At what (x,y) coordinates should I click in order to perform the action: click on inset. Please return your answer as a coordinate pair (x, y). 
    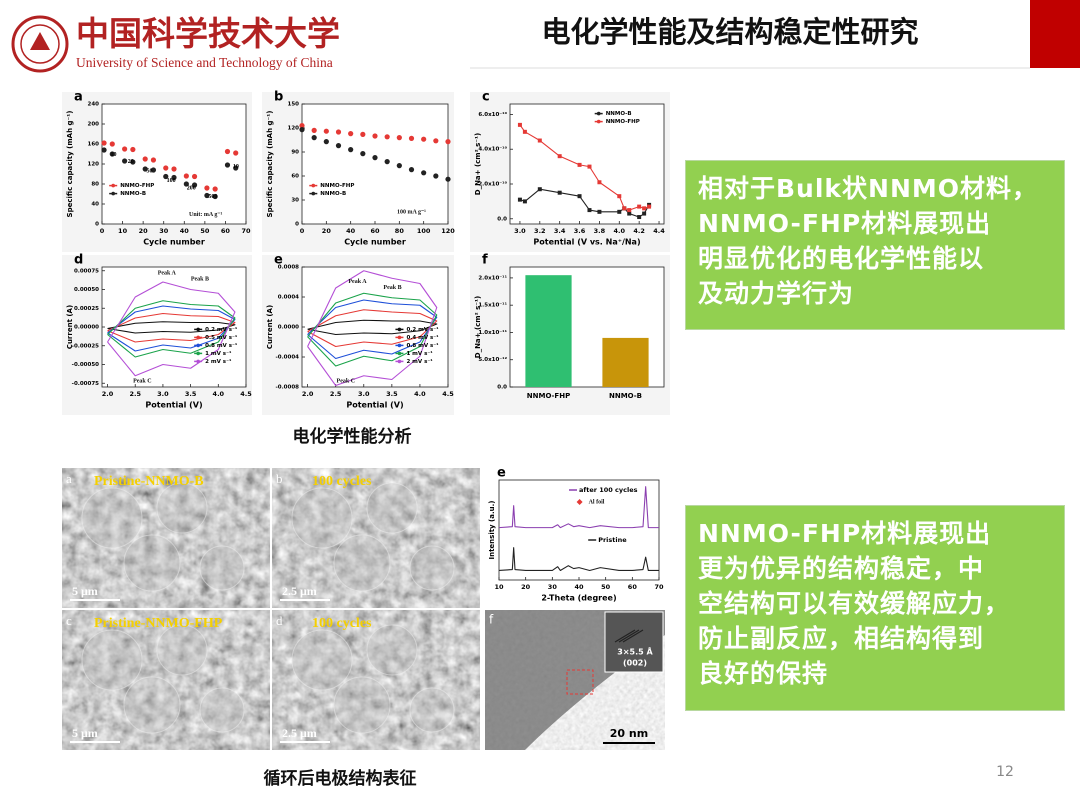
    Looking at the image, I should click on (634, 642).